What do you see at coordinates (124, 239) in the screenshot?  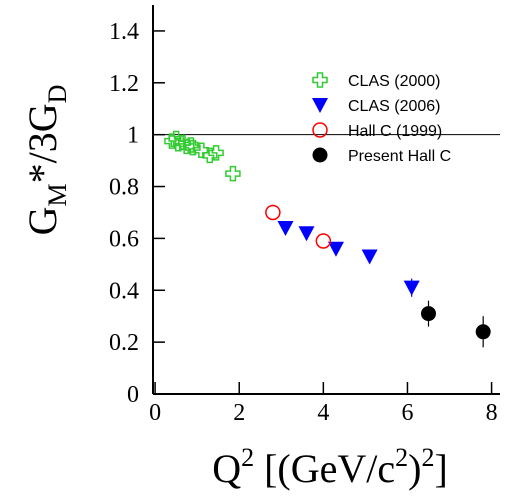 I see `y-tick-label: 0.6` at bounding box center [124, 239].